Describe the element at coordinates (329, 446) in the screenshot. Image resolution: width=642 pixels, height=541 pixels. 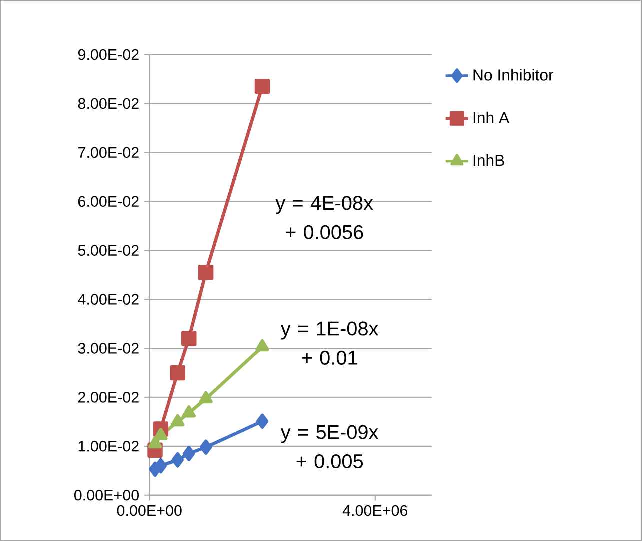
I see `annotation: y = 5E-09x + 0.005` at that location.